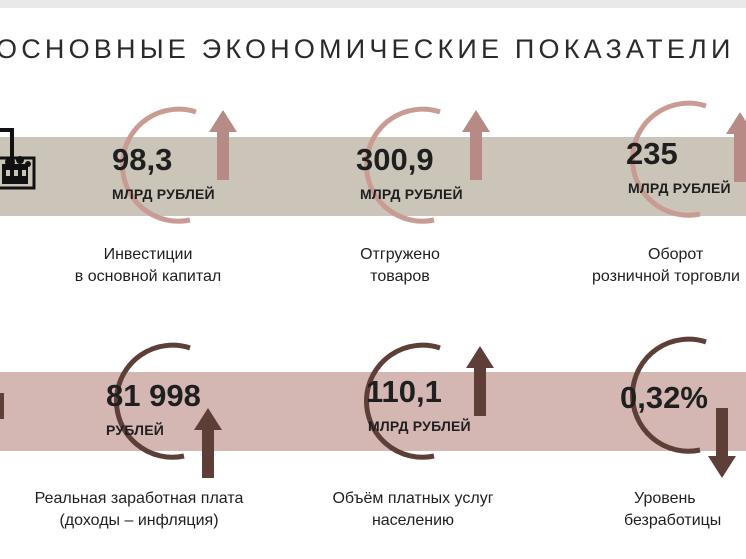  Describe the element at coordinates (142, 159) in the screenshot. I see `value-1: 98,3` at that location.